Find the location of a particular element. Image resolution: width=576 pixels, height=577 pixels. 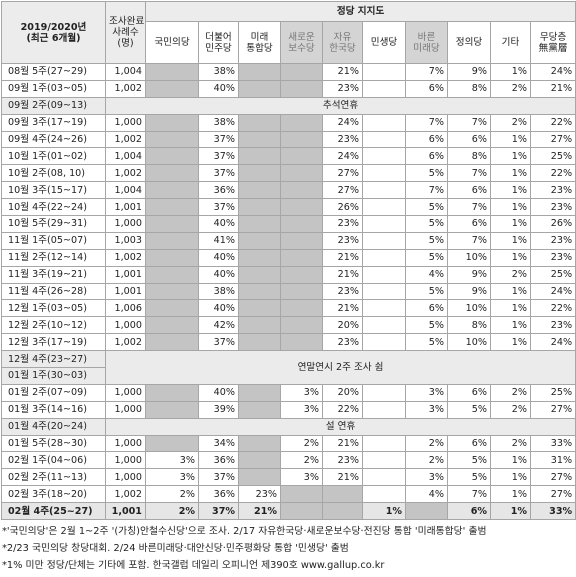

data-row: 09월 4주(24~26) 1,002 37% 23% 6% 6% 1% 27% is located at coordinates (288, 139).